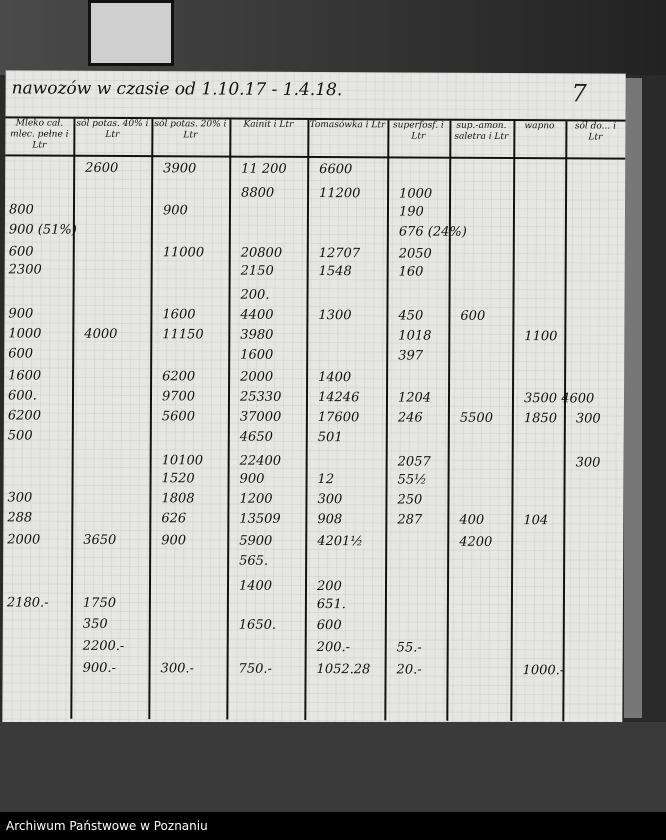 The width and height of the screenshot is (666, 840). Describe the element at coordinates (178, 397) in the screenshot. I see `ledger-cell: 9700` at that location.